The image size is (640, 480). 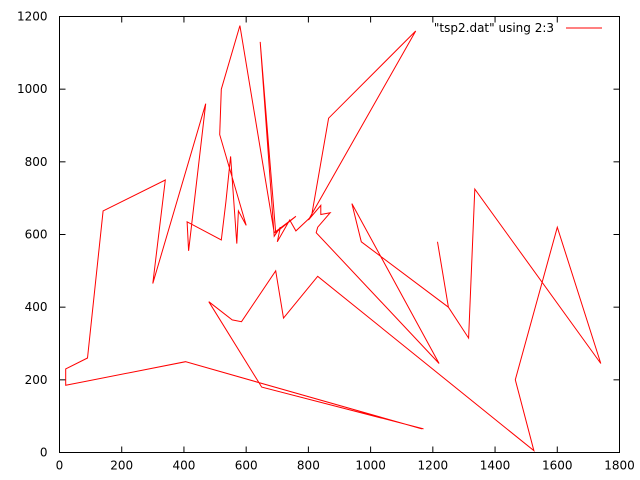 I want to click on x-tick-label: 1000, so click(x=370, y=466).